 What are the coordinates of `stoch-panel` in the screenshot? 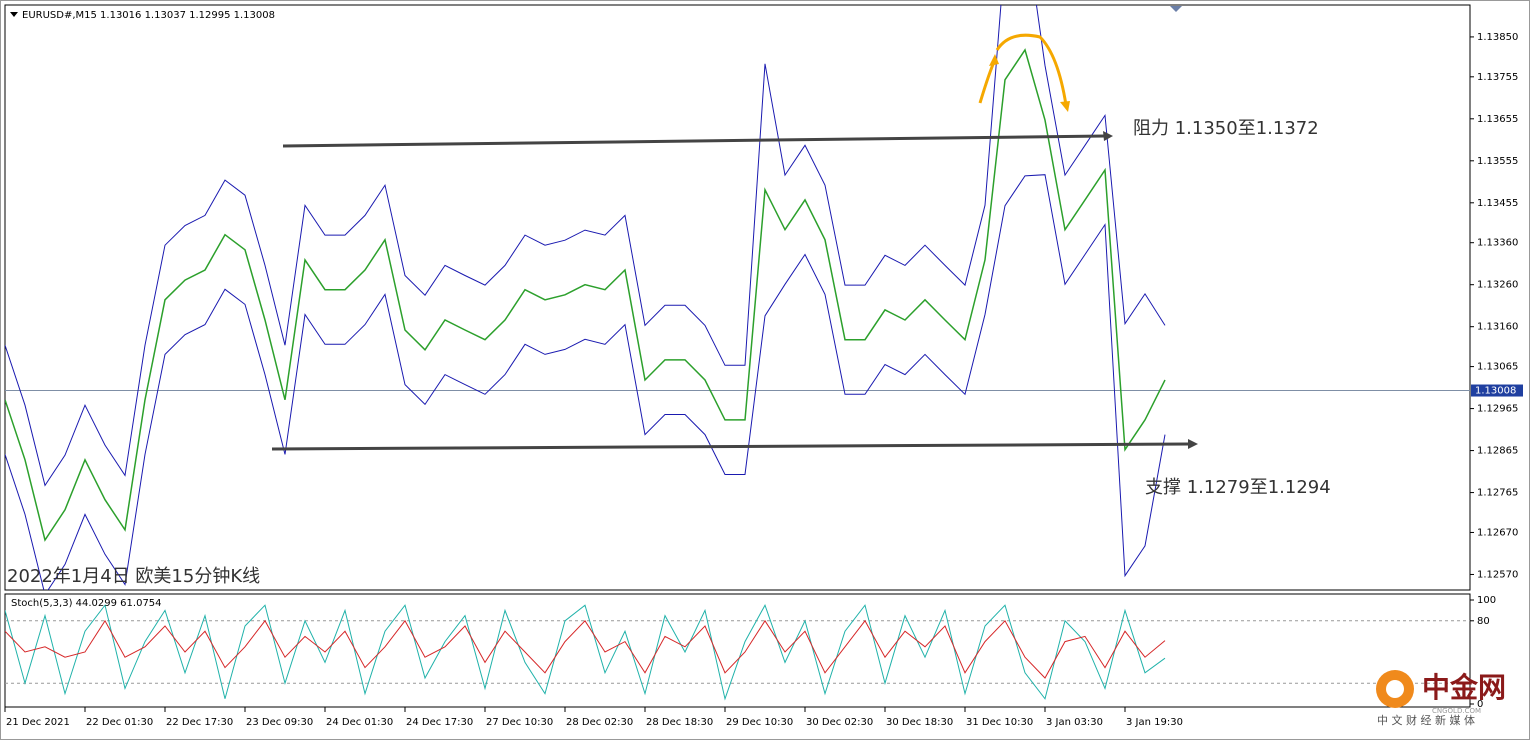 It's located at (737, 650).